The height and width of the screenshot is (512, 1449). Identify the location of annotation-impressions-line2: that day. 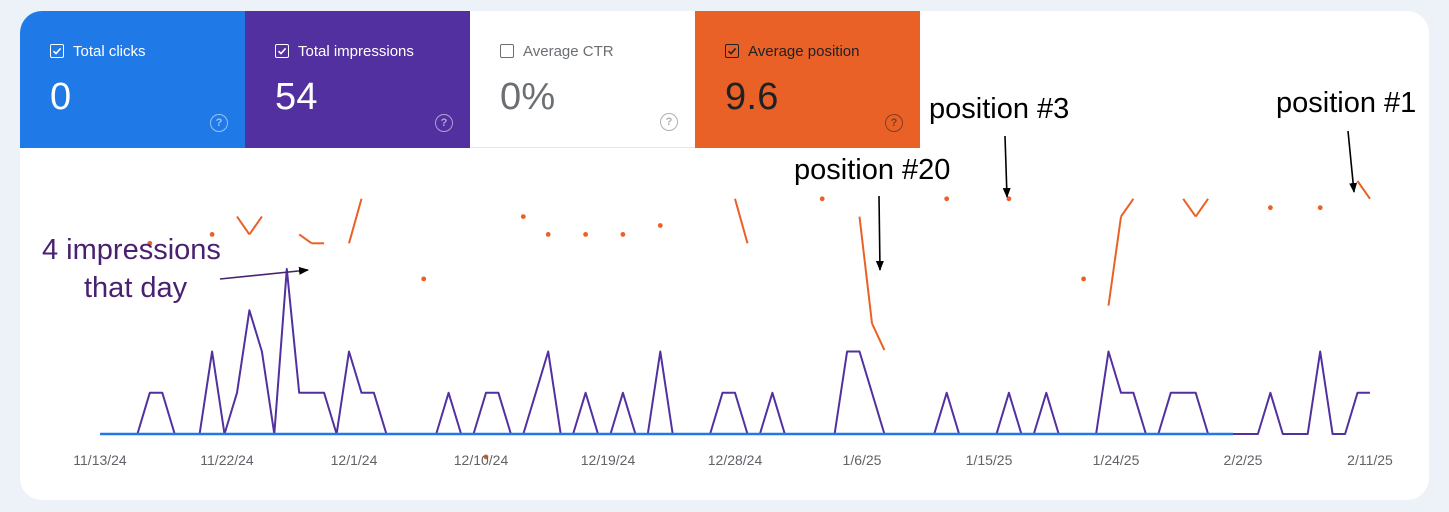
(136, 288).